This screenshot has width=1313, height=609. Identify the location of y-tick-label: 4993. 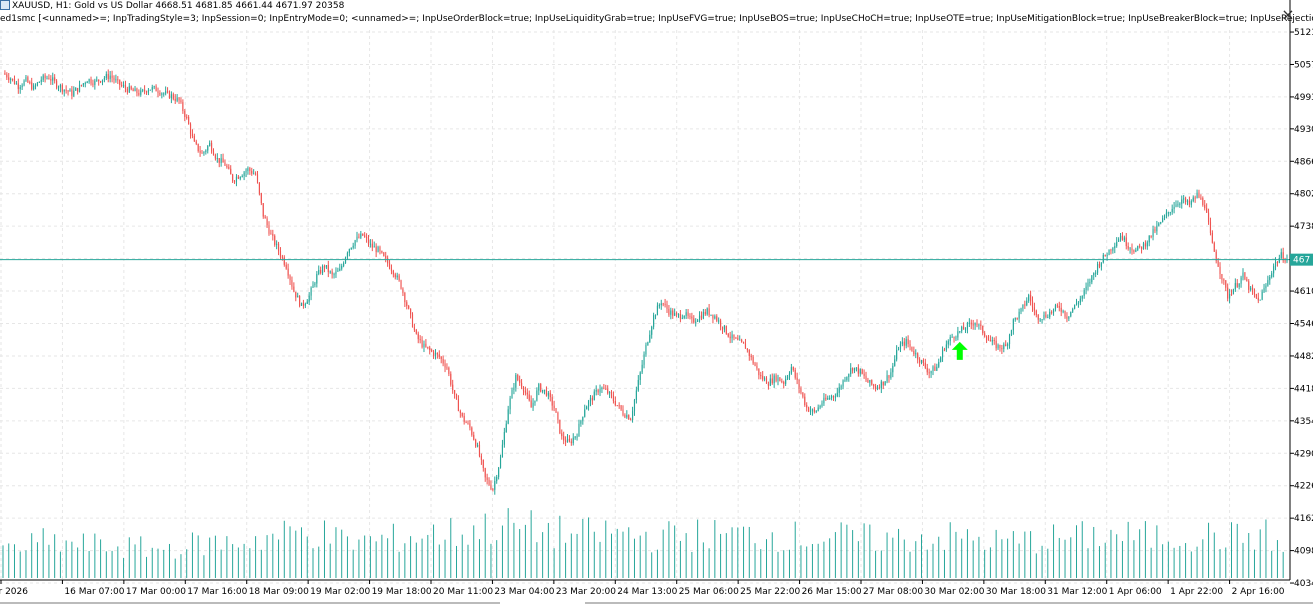
(1303, 98).